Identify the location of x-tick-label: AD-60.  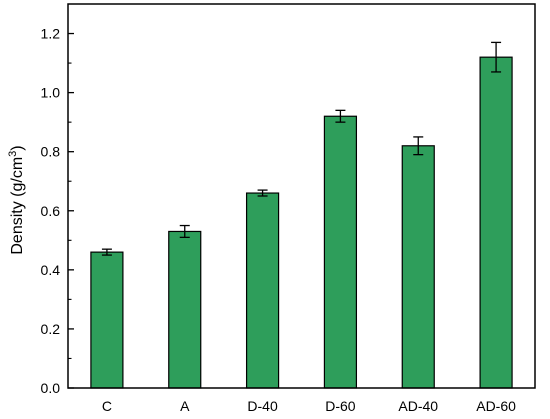
(496, 406).